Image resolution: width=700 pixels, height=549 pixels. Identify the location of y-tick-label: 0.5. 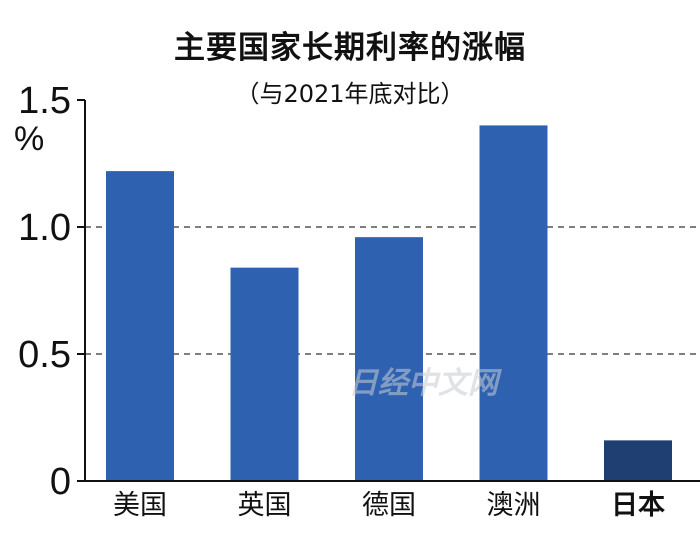
(44, 355).